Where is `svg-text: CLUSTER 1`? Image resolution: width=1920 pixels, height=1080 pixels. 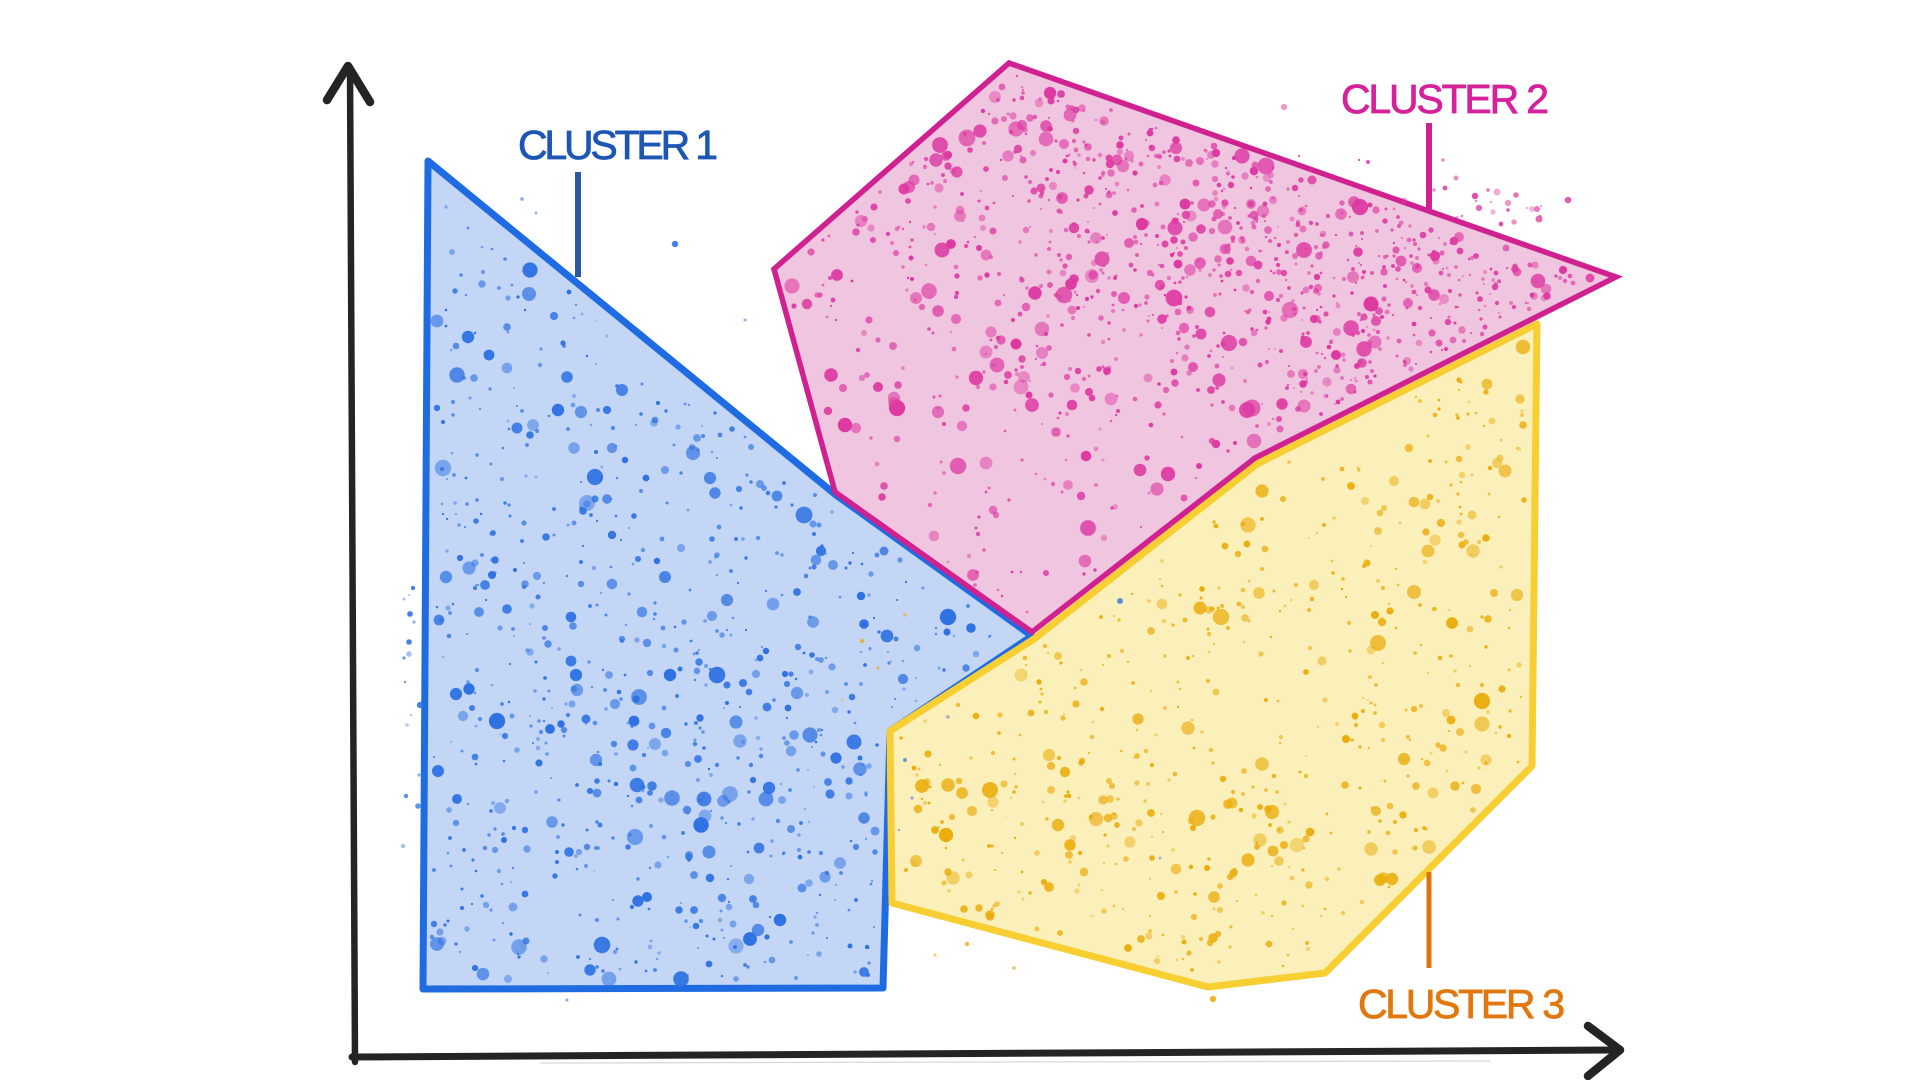 svg-text: CLUSTER 1 is located at coordinates (618, 145).